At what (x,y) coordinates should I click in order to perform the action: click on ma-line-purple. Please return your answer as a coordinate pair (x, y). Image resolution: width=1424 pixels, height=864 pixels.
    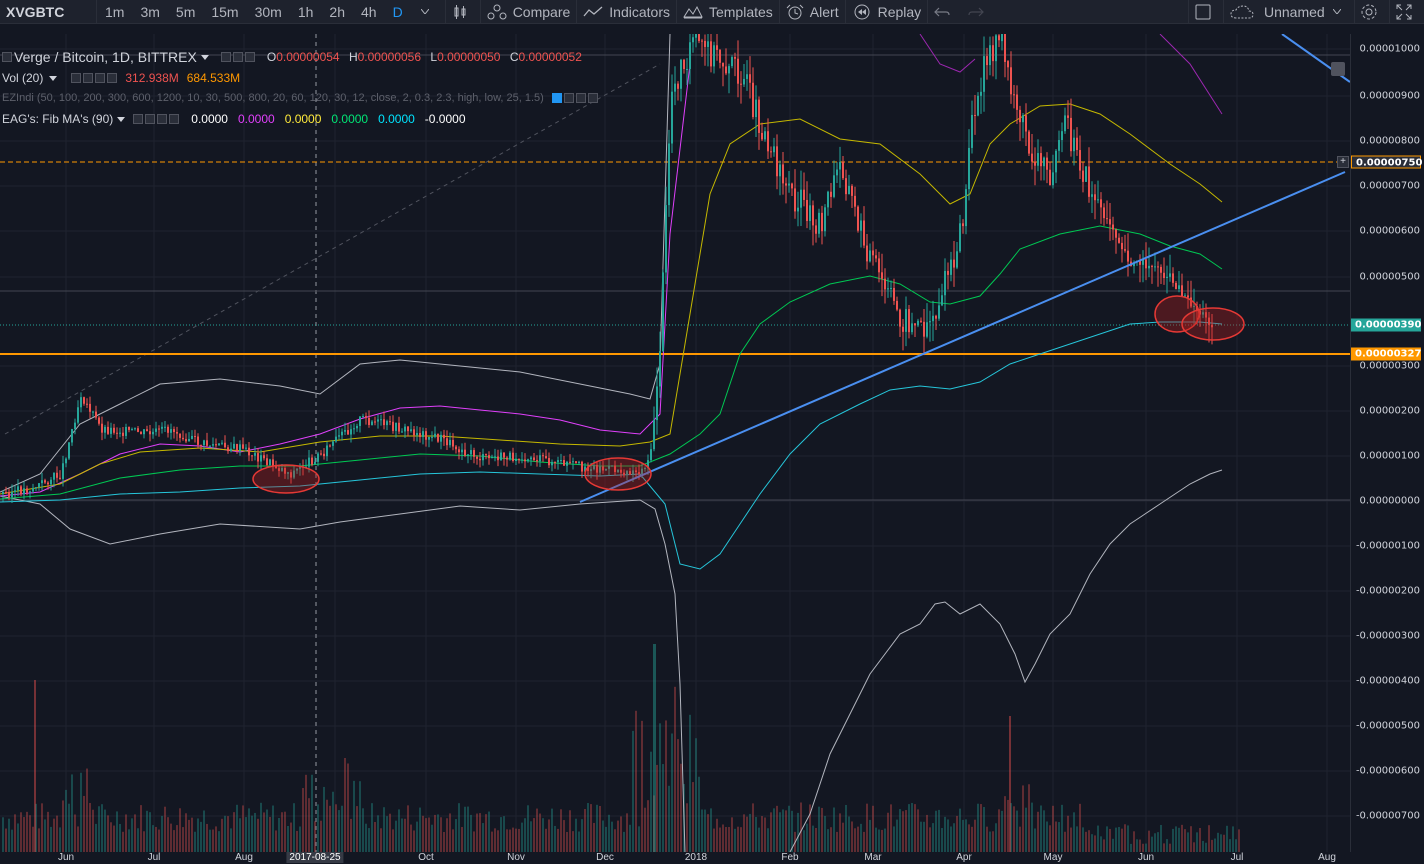
    Looking at the image, I should click on (1191, 74).